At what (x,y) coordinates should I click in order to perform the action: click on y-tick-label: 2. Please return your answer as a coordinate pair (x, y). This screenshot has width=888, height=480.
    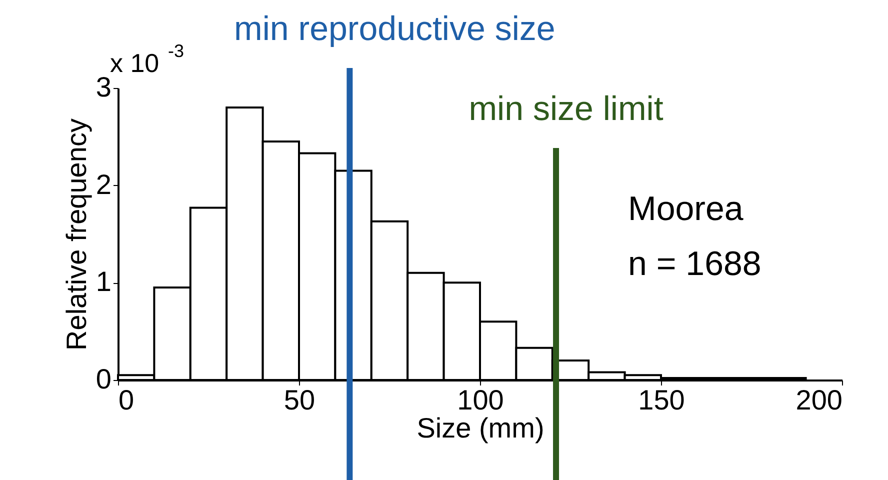
    Looking at the image, I should click on (104, 184).